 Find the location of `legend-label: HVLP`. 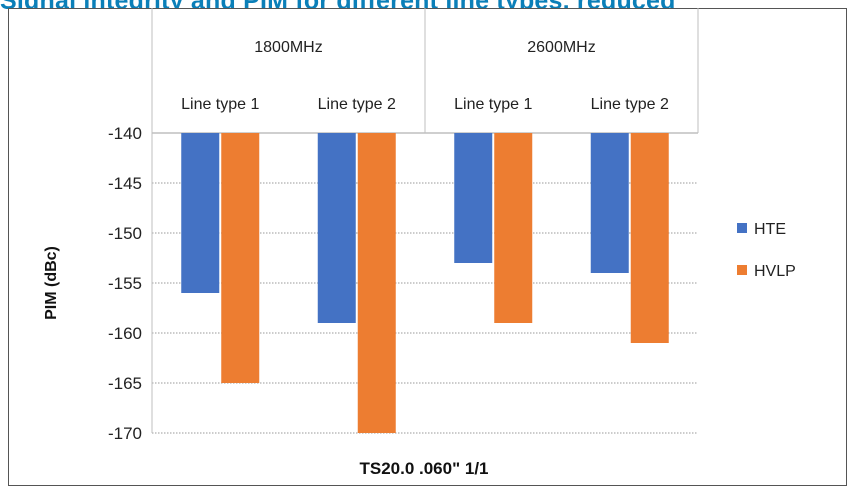

legend-label: HVLP is located at coordinates (775, 271).